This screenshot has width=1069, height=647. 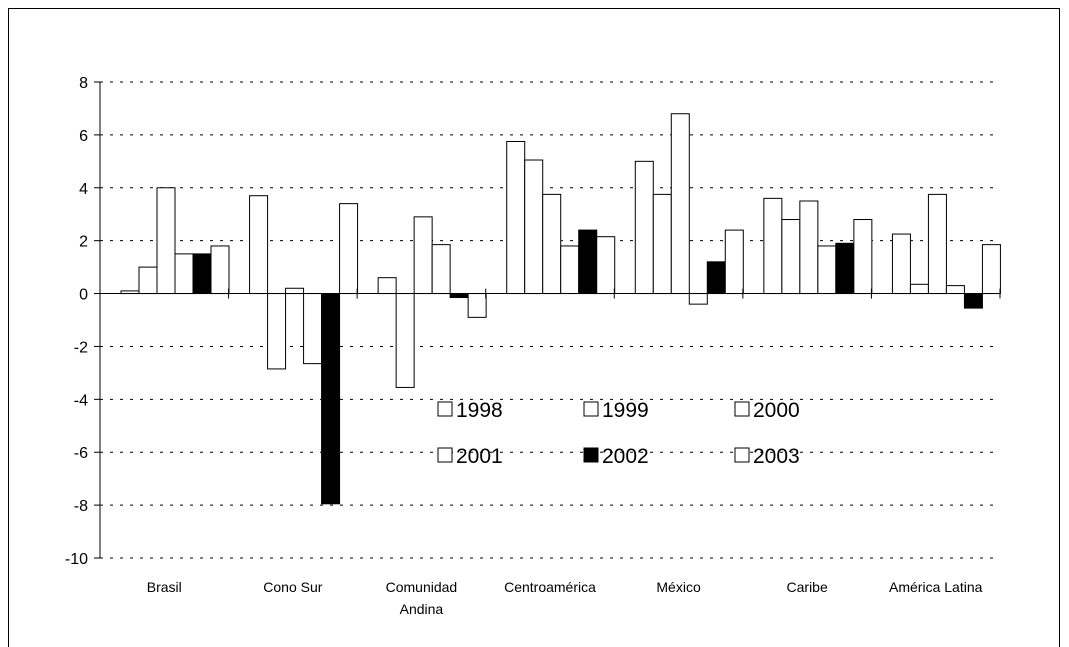 I want to click on x-category-label: Centroamérica, so click(x=550, y=587).